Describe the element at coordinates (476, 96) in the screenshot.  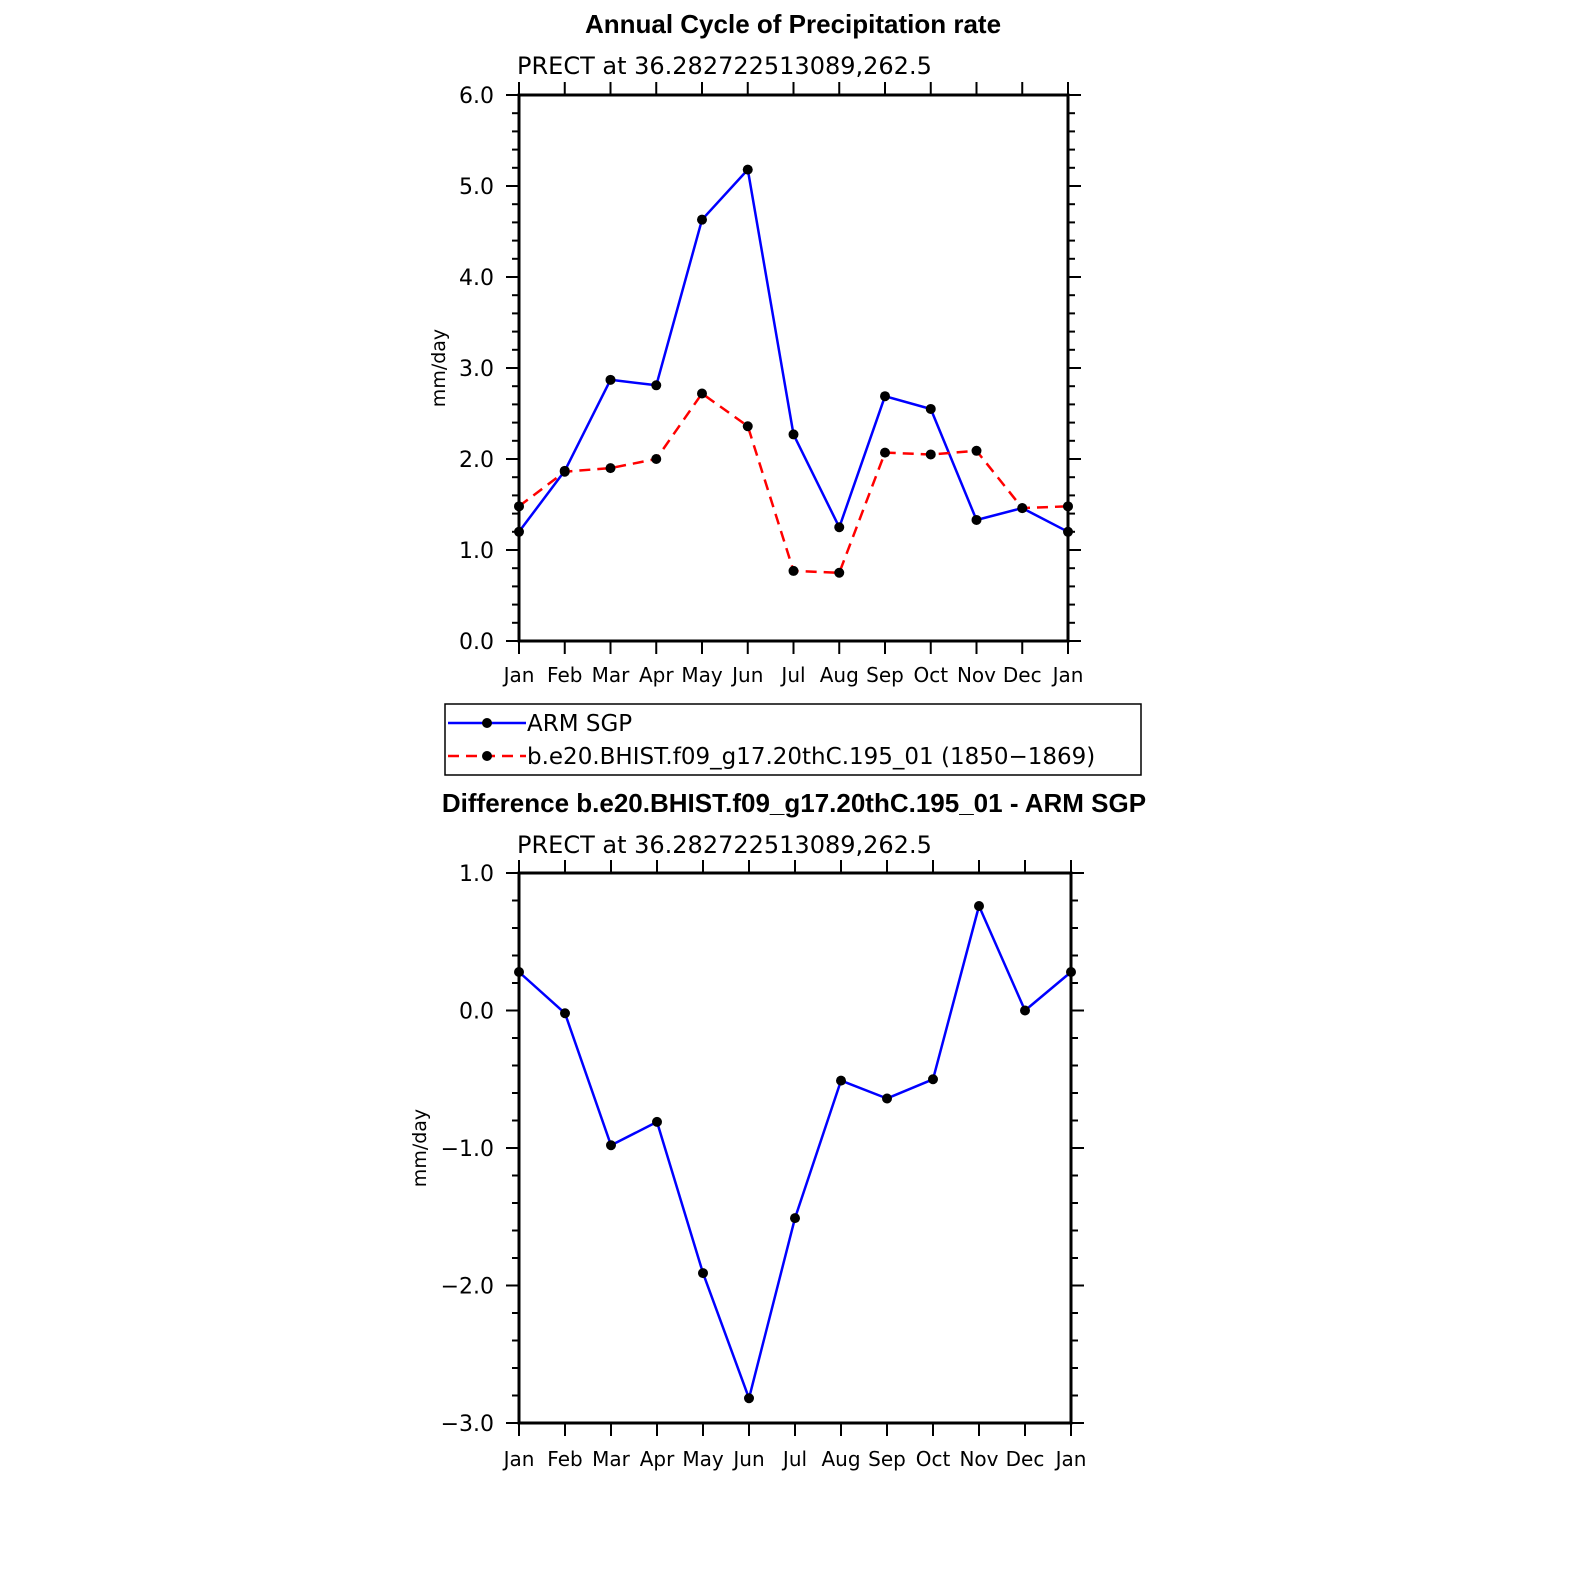
I see `y-tick-label: 6.0` at that location.